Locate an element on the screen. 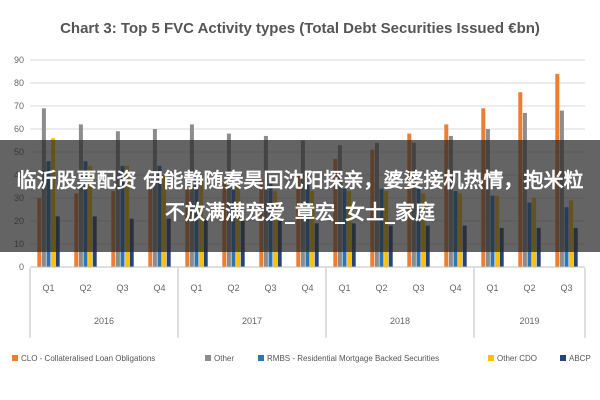  y-tick-label: 90 is located at coordinates (19, 60).